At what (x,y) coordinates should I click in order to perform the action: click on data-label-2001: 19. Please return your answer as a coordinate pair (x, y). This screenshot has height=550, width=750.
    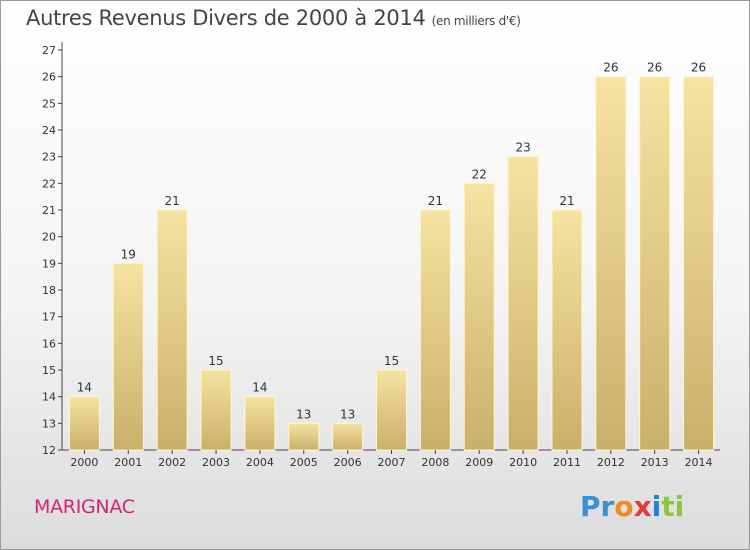
    Looking at the image, I should click on (128, 254).